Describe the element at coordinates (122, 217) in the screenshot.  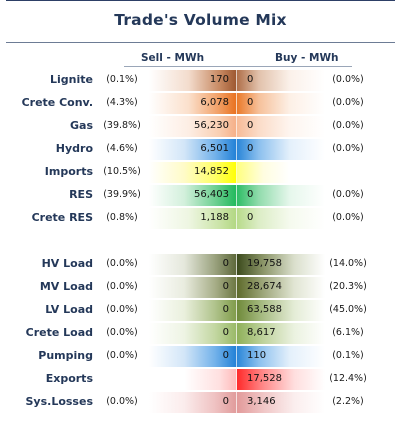
I see `sell-percent: (0.8%)` at that location.